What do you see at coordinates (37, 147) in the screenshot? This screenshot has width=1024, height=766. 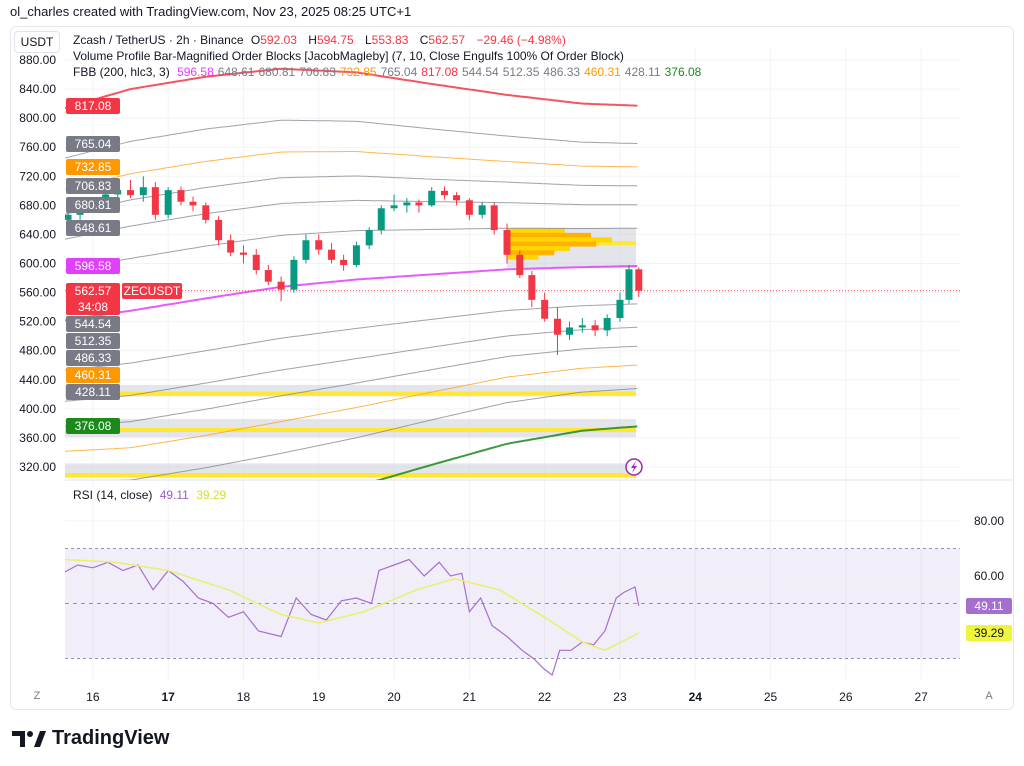 I see `price-axis-label: 760.00` at bounding box center [37, 147].